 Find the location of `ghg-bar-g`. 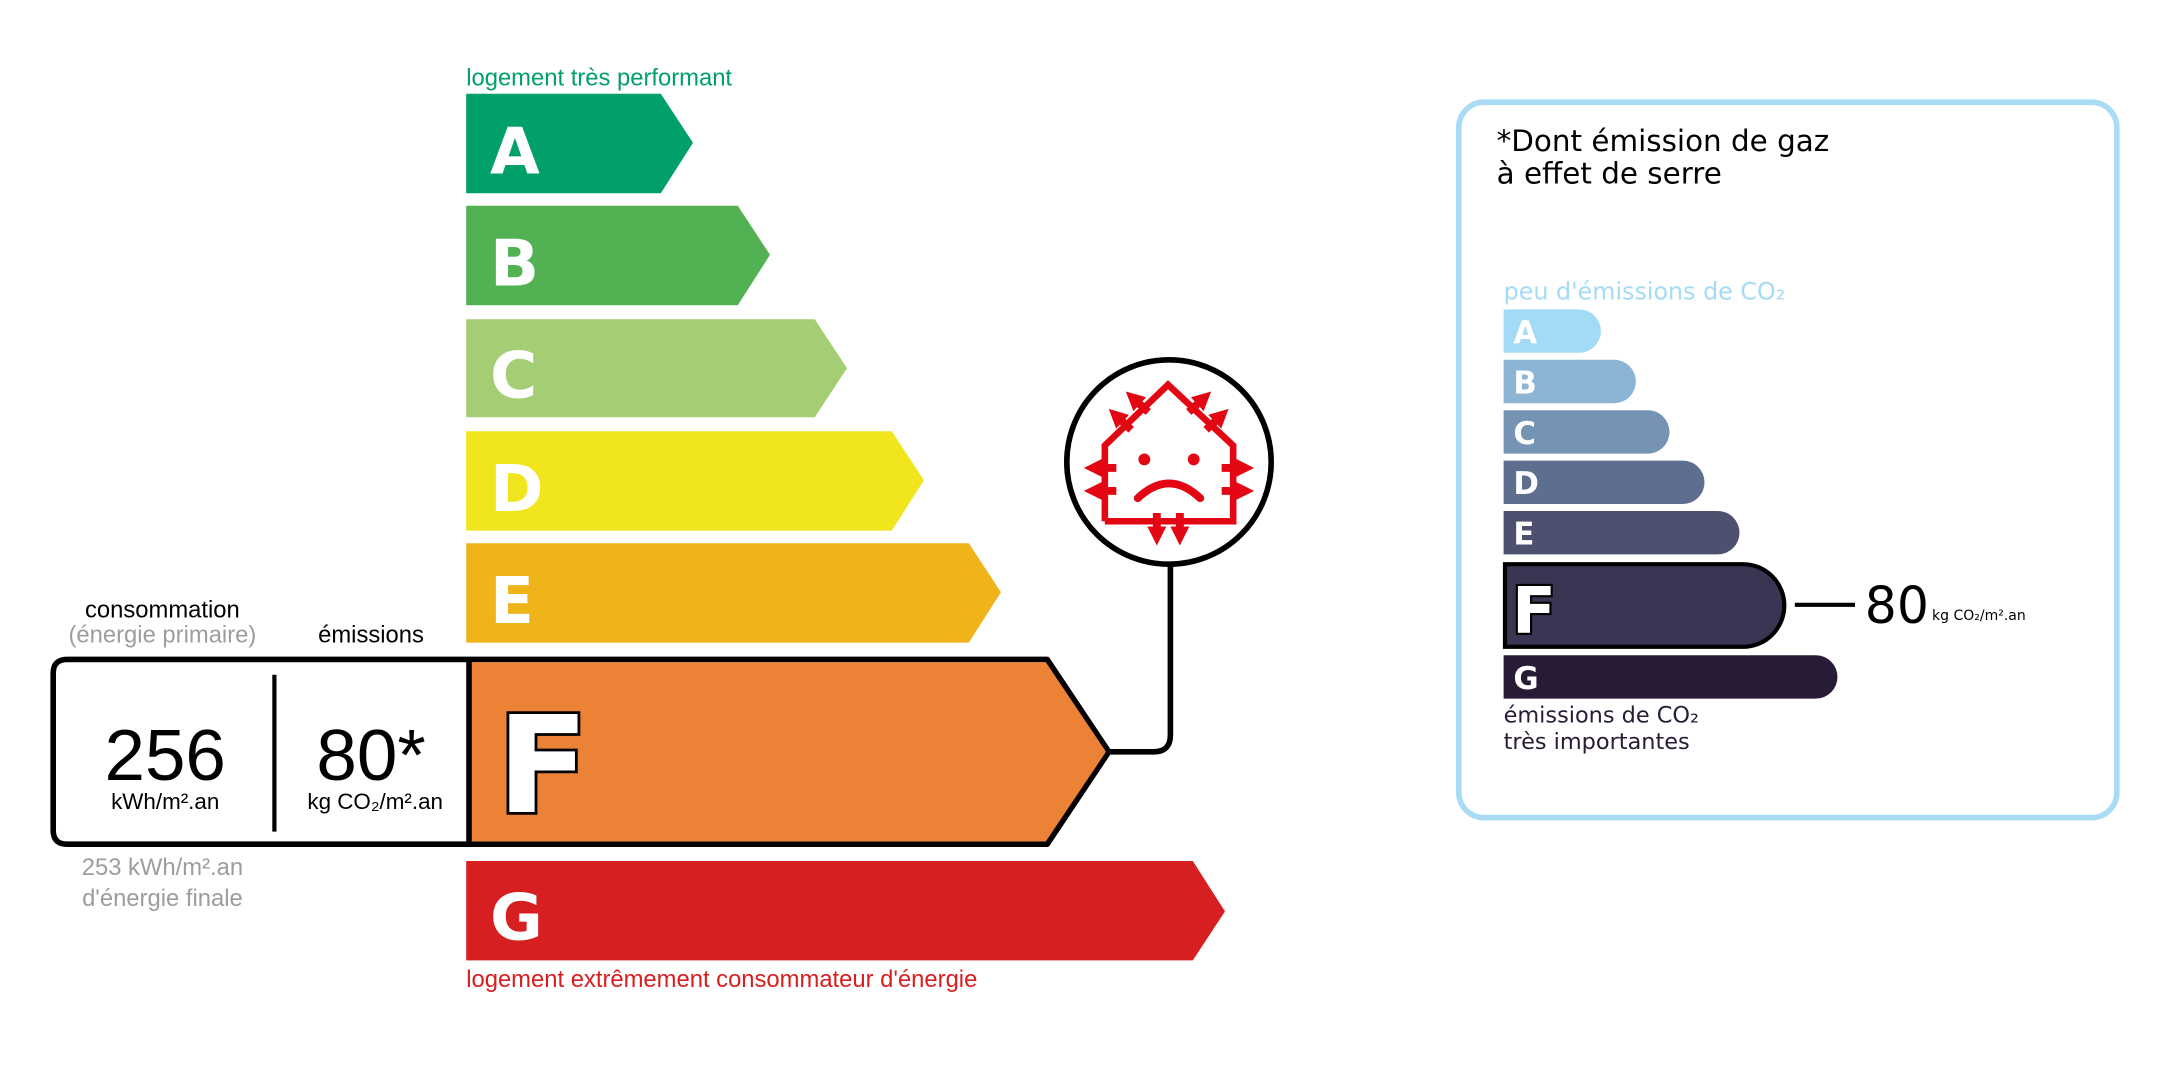

ghg-bar-g is located at coordinates (1670, 677).